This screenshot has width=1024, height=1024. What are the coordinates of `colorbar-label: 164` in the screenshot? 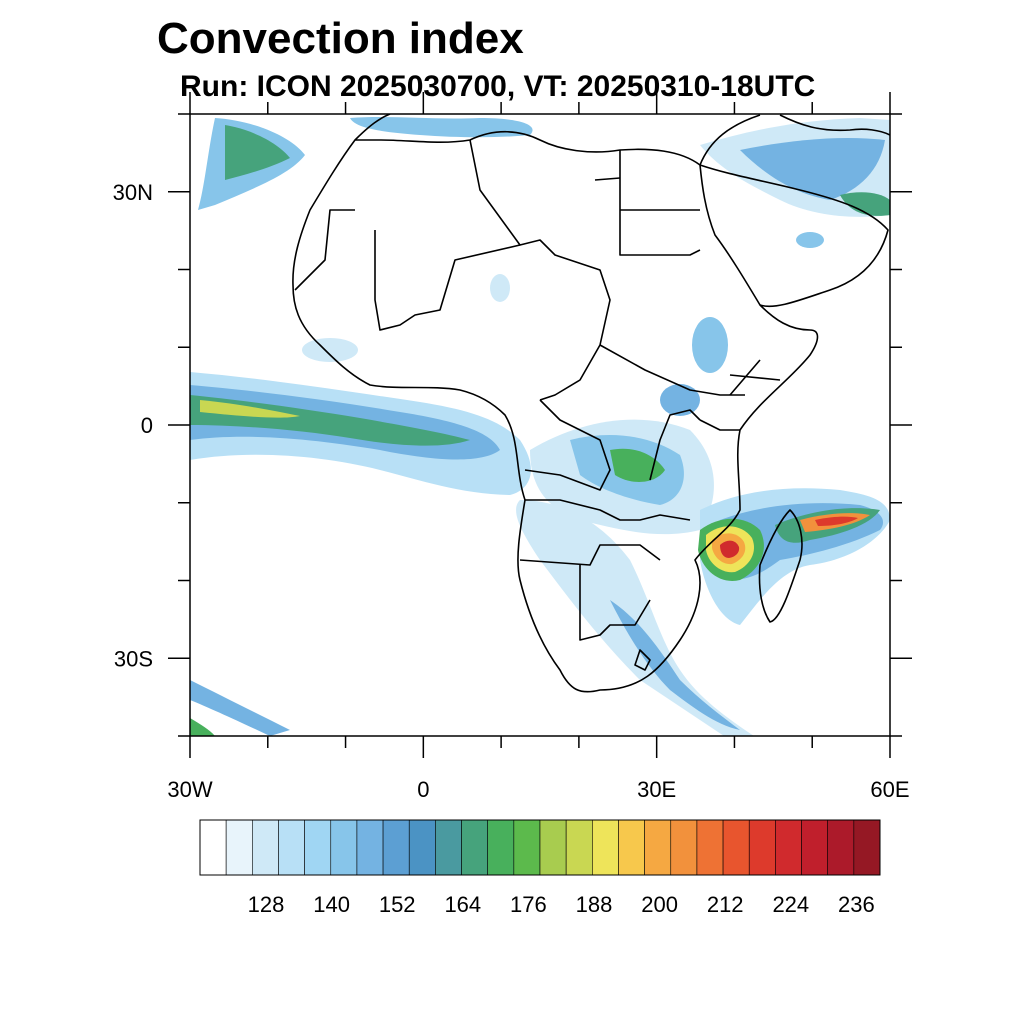 It's located at (462, 904).